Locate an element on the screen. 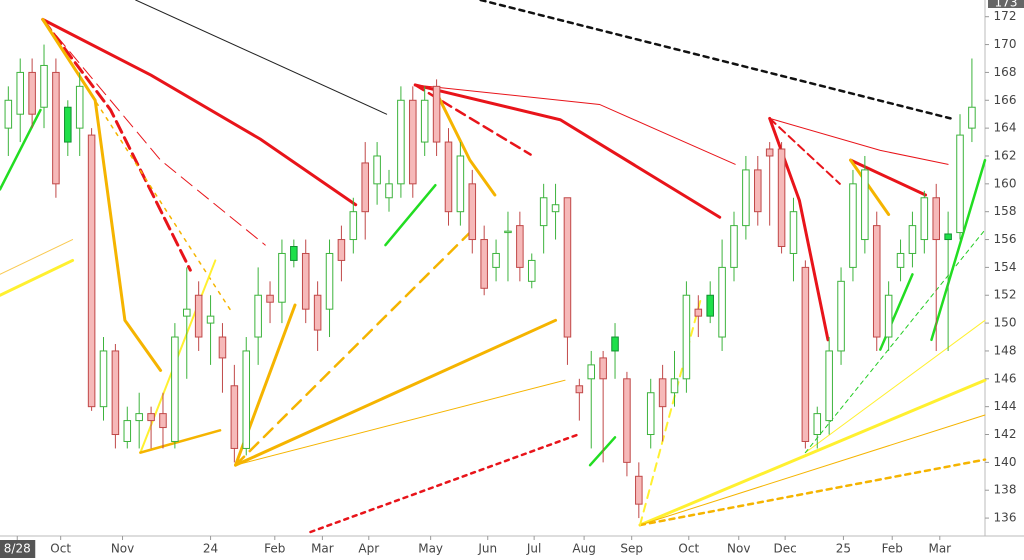 This screenshot has width=1024, height=560. price-flag: 173 is located at coordinates (1006, 5).